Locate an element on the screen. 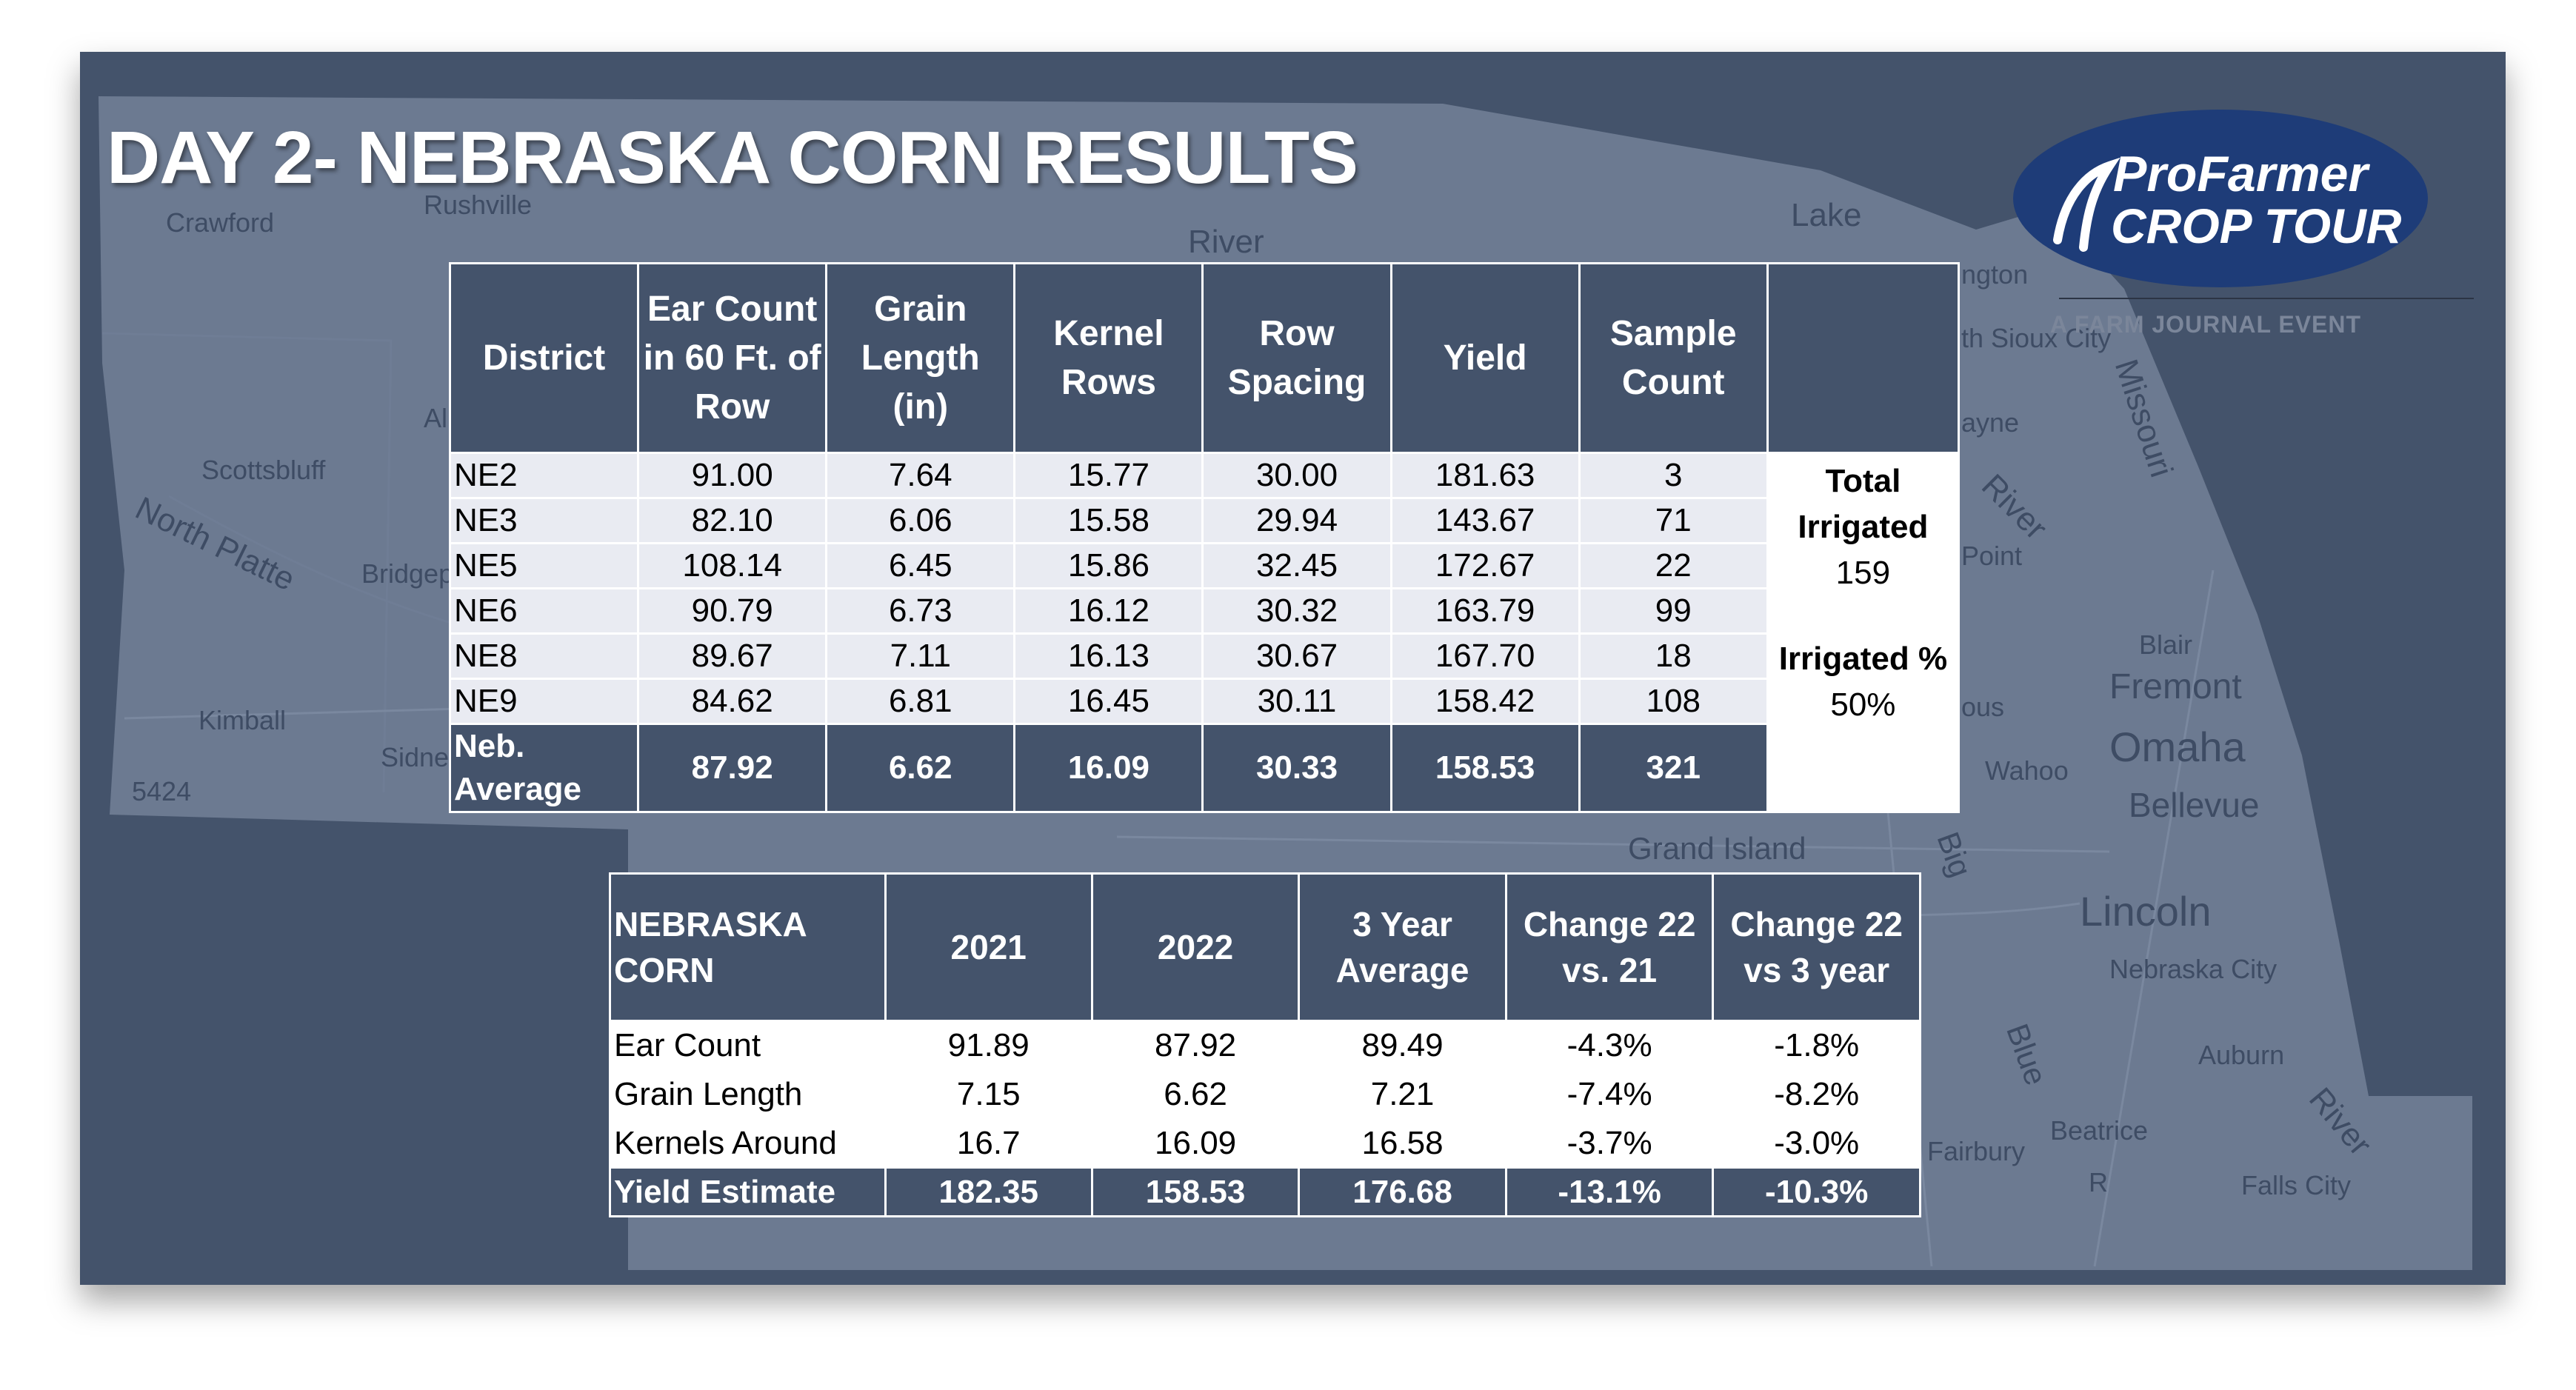 The width and height of the screenshot is (2576, 1390). cell-2022: 158.53 is located at coordinates (1195, 1191).